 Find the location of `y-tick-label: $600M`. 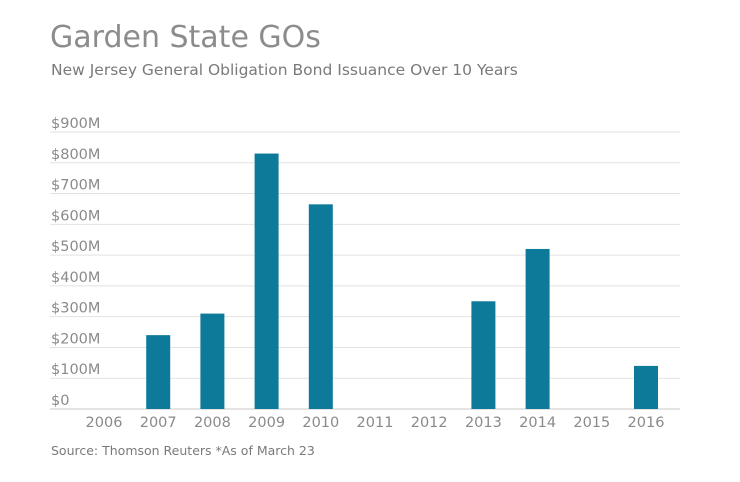

y-tick-label: $600M is located at coordinates (75, 216).